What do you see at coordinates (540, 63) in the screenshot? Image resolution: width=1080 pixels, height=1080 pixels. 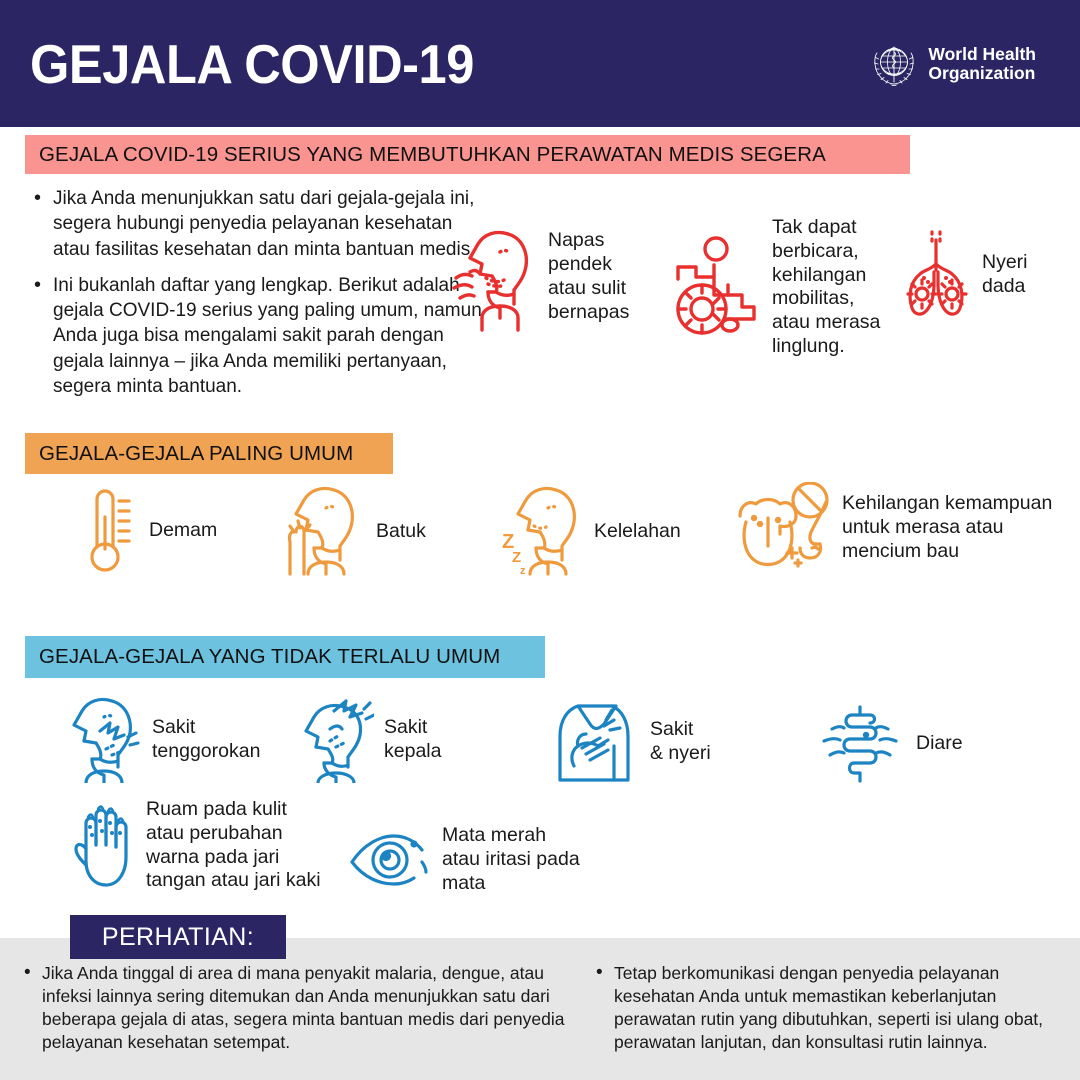 I see `header-bar: GEJALA COVID-19` at bounding box center [540, 63].